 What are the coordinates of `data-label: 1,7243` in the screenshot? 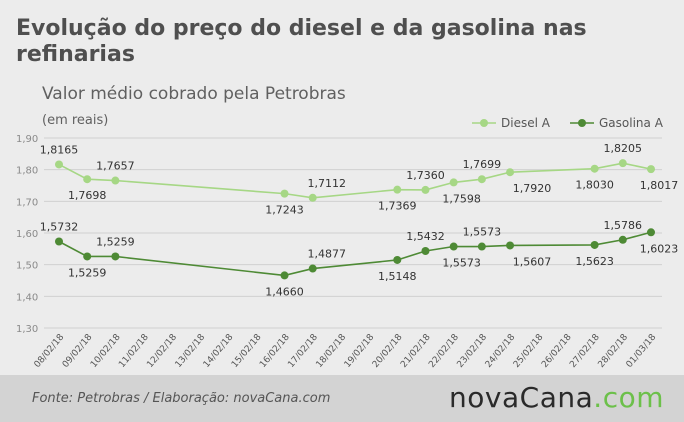 It's located at (284, 210).